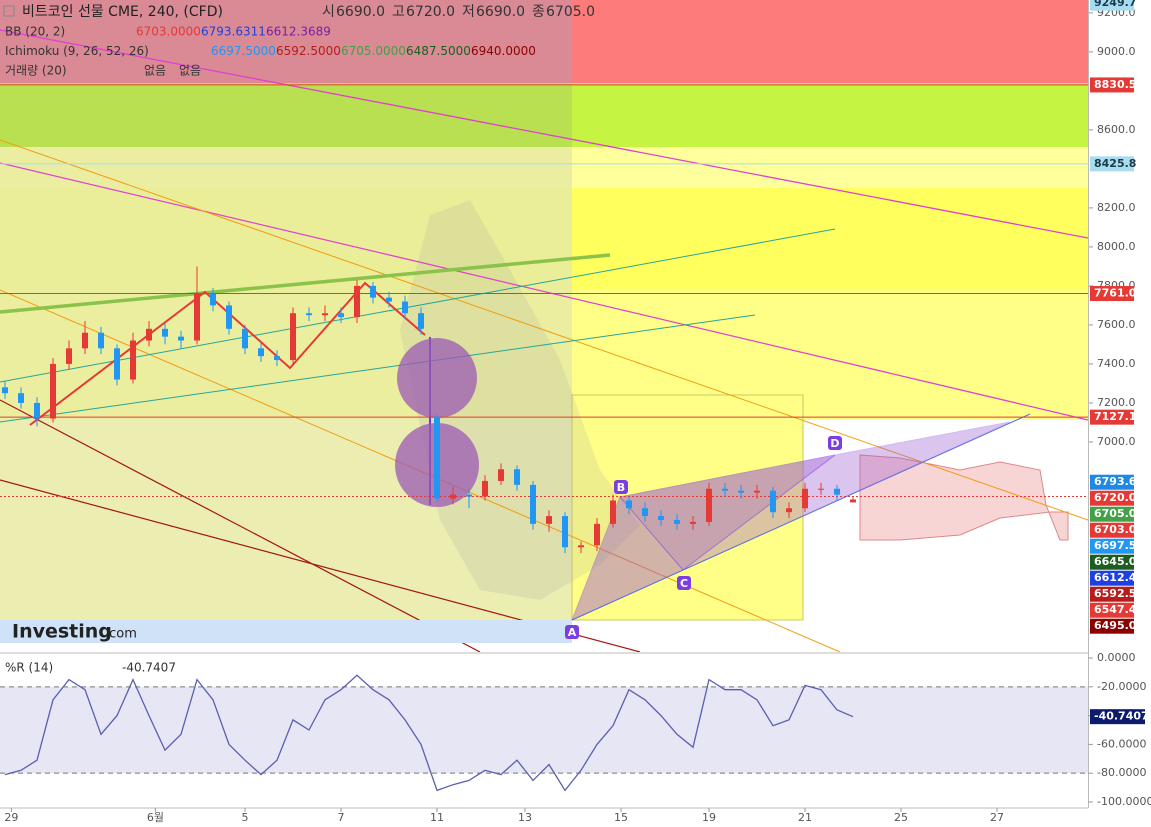  Describe the element at coordinates (35, 32) in the screenshot. I see `indicator-name: BB (20, 2)` at that location.